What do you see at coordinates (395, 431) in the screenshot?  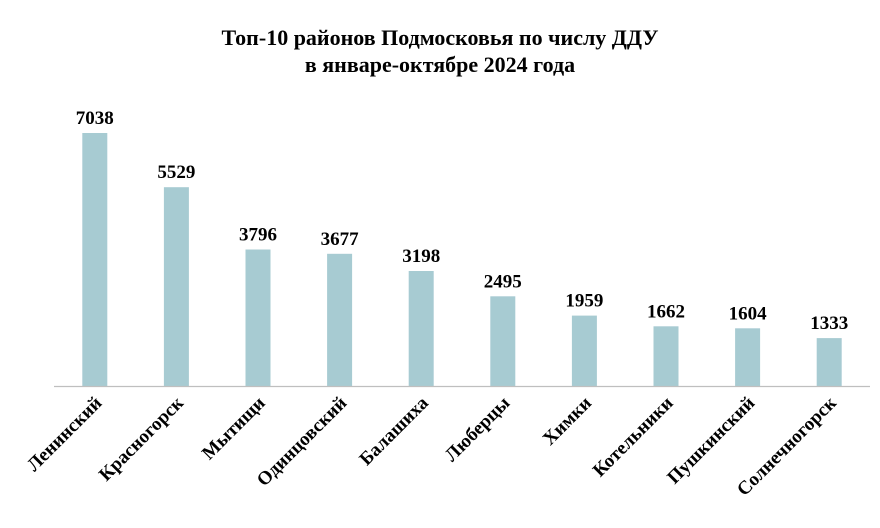 I see `category-label-5: Балашиха` at bounding box center [395, 431].